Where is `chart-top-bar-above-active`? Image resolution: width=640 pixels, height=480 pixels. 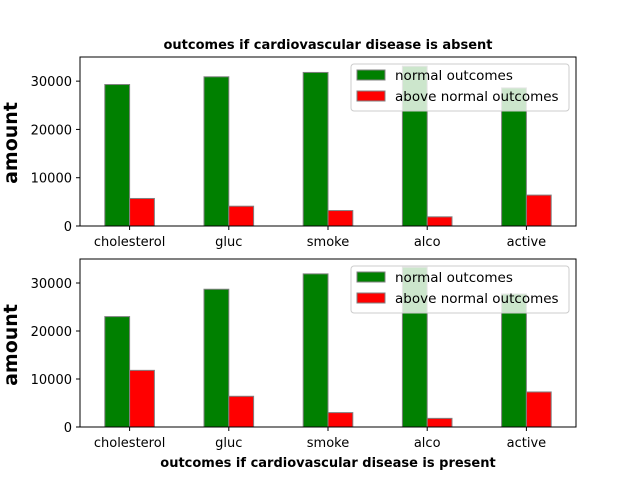 chart-top-bar-above-active is located at coordinates (538, 210).